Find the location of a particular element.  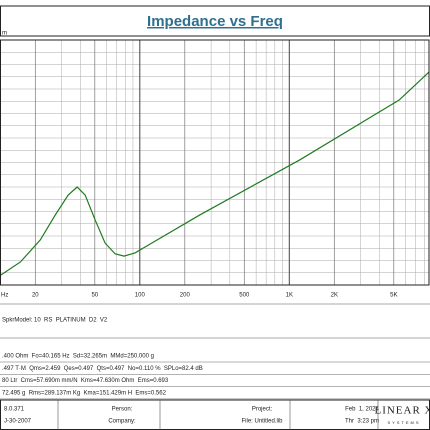

version: 8.0.371 is located at coordinates (14, 410).